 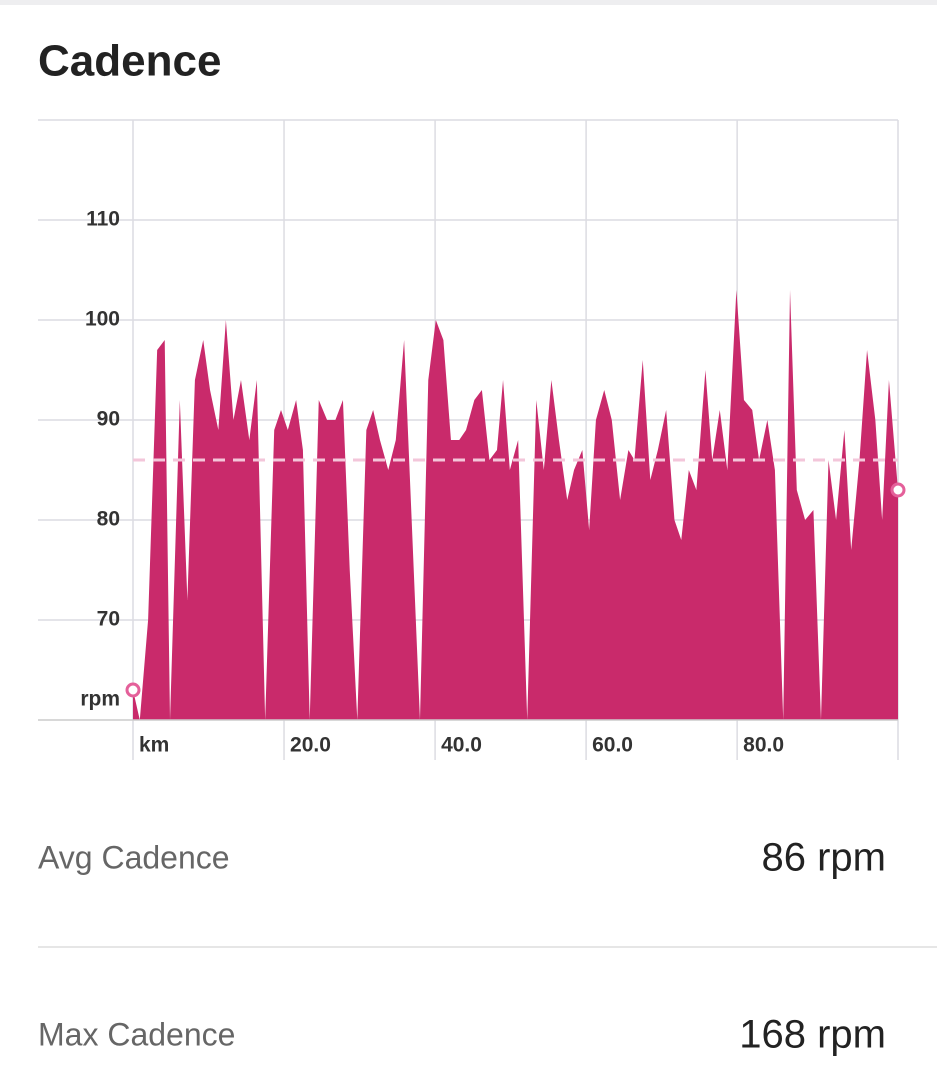 I want to click on y-tick-label: 110, so click(x=103, y=219).